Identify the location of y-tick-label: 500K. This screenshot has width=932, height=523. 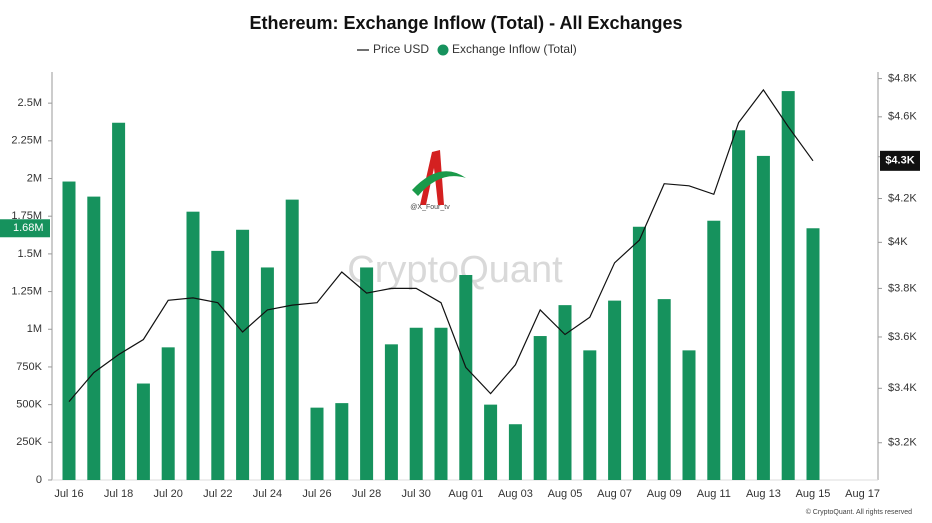
(29, 405).